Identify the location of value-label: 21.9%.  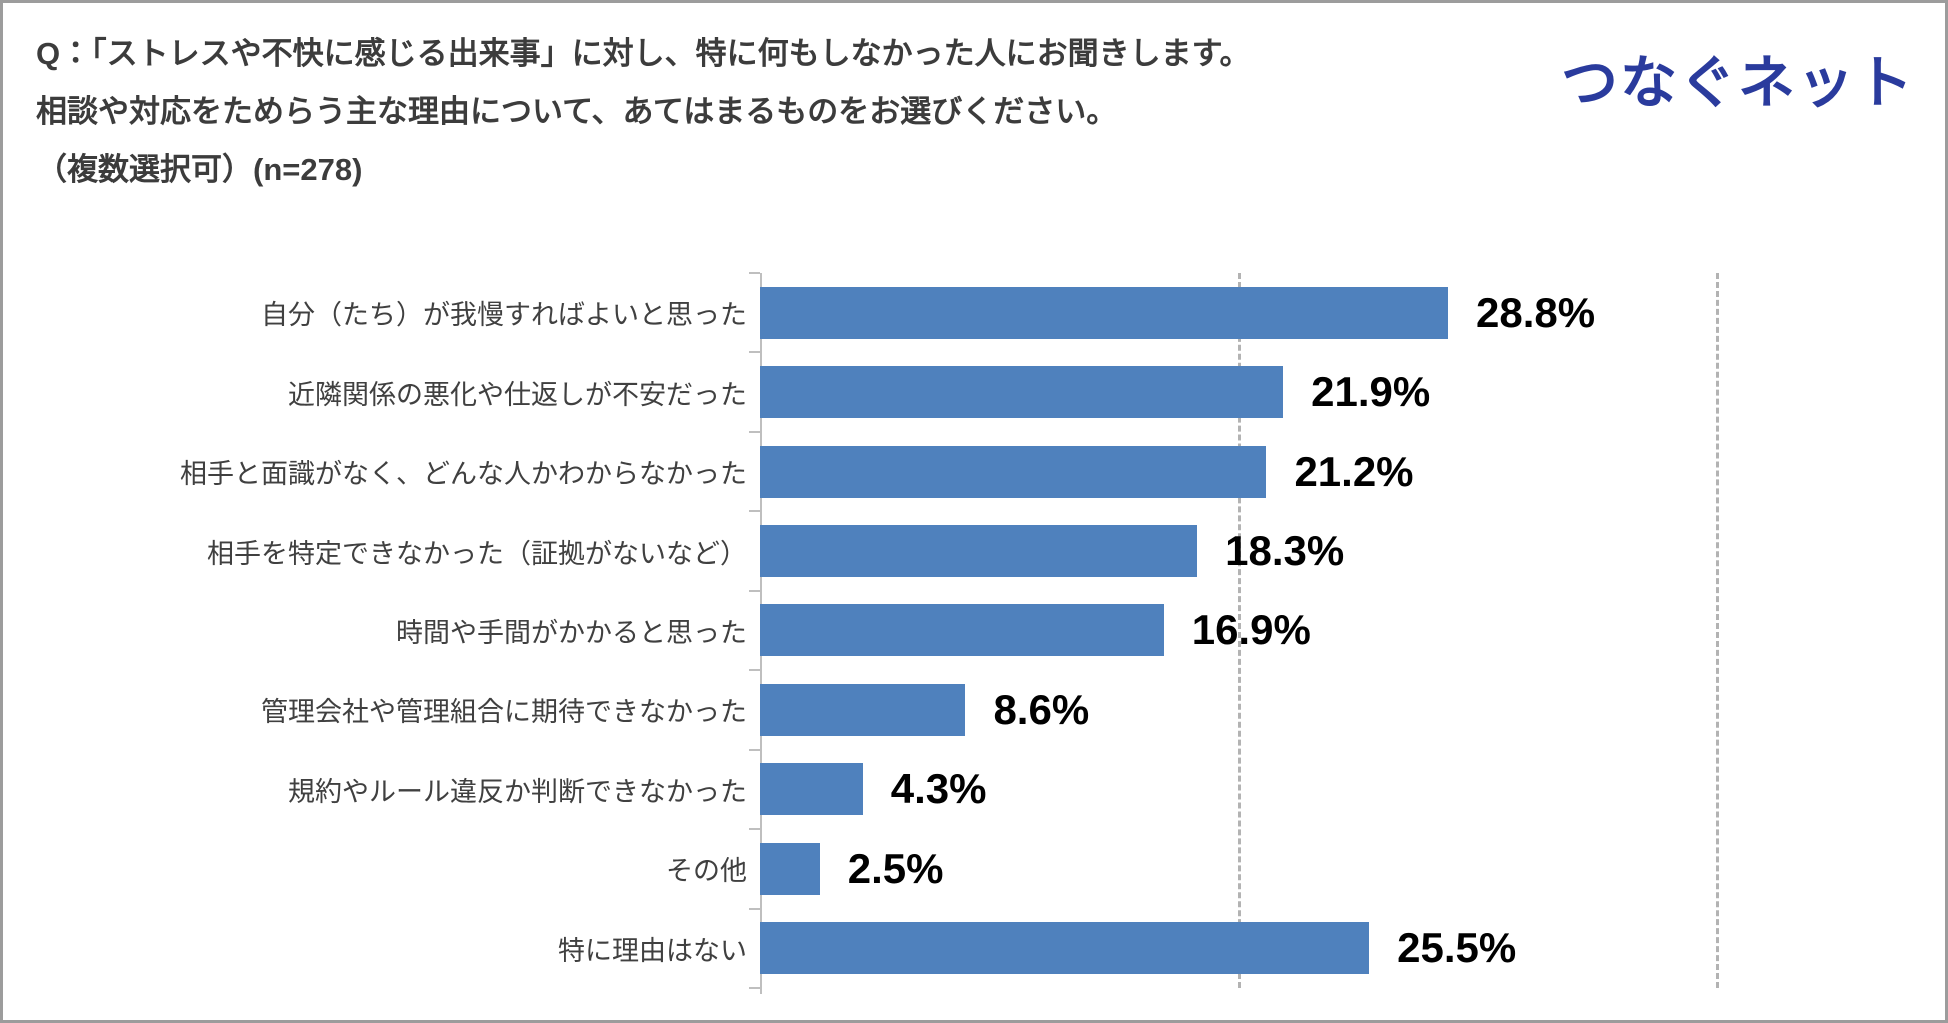
(1371, 392).